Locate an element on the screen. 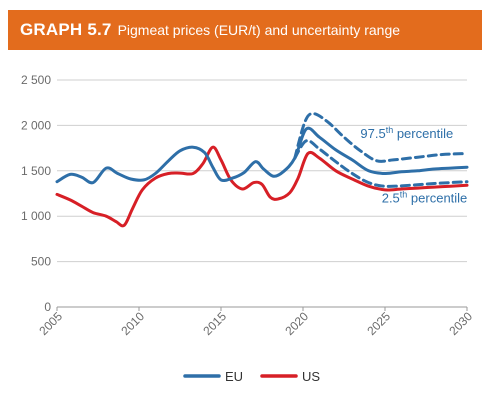  x-tick-label: 2015 is located at coordinates (214, 323).